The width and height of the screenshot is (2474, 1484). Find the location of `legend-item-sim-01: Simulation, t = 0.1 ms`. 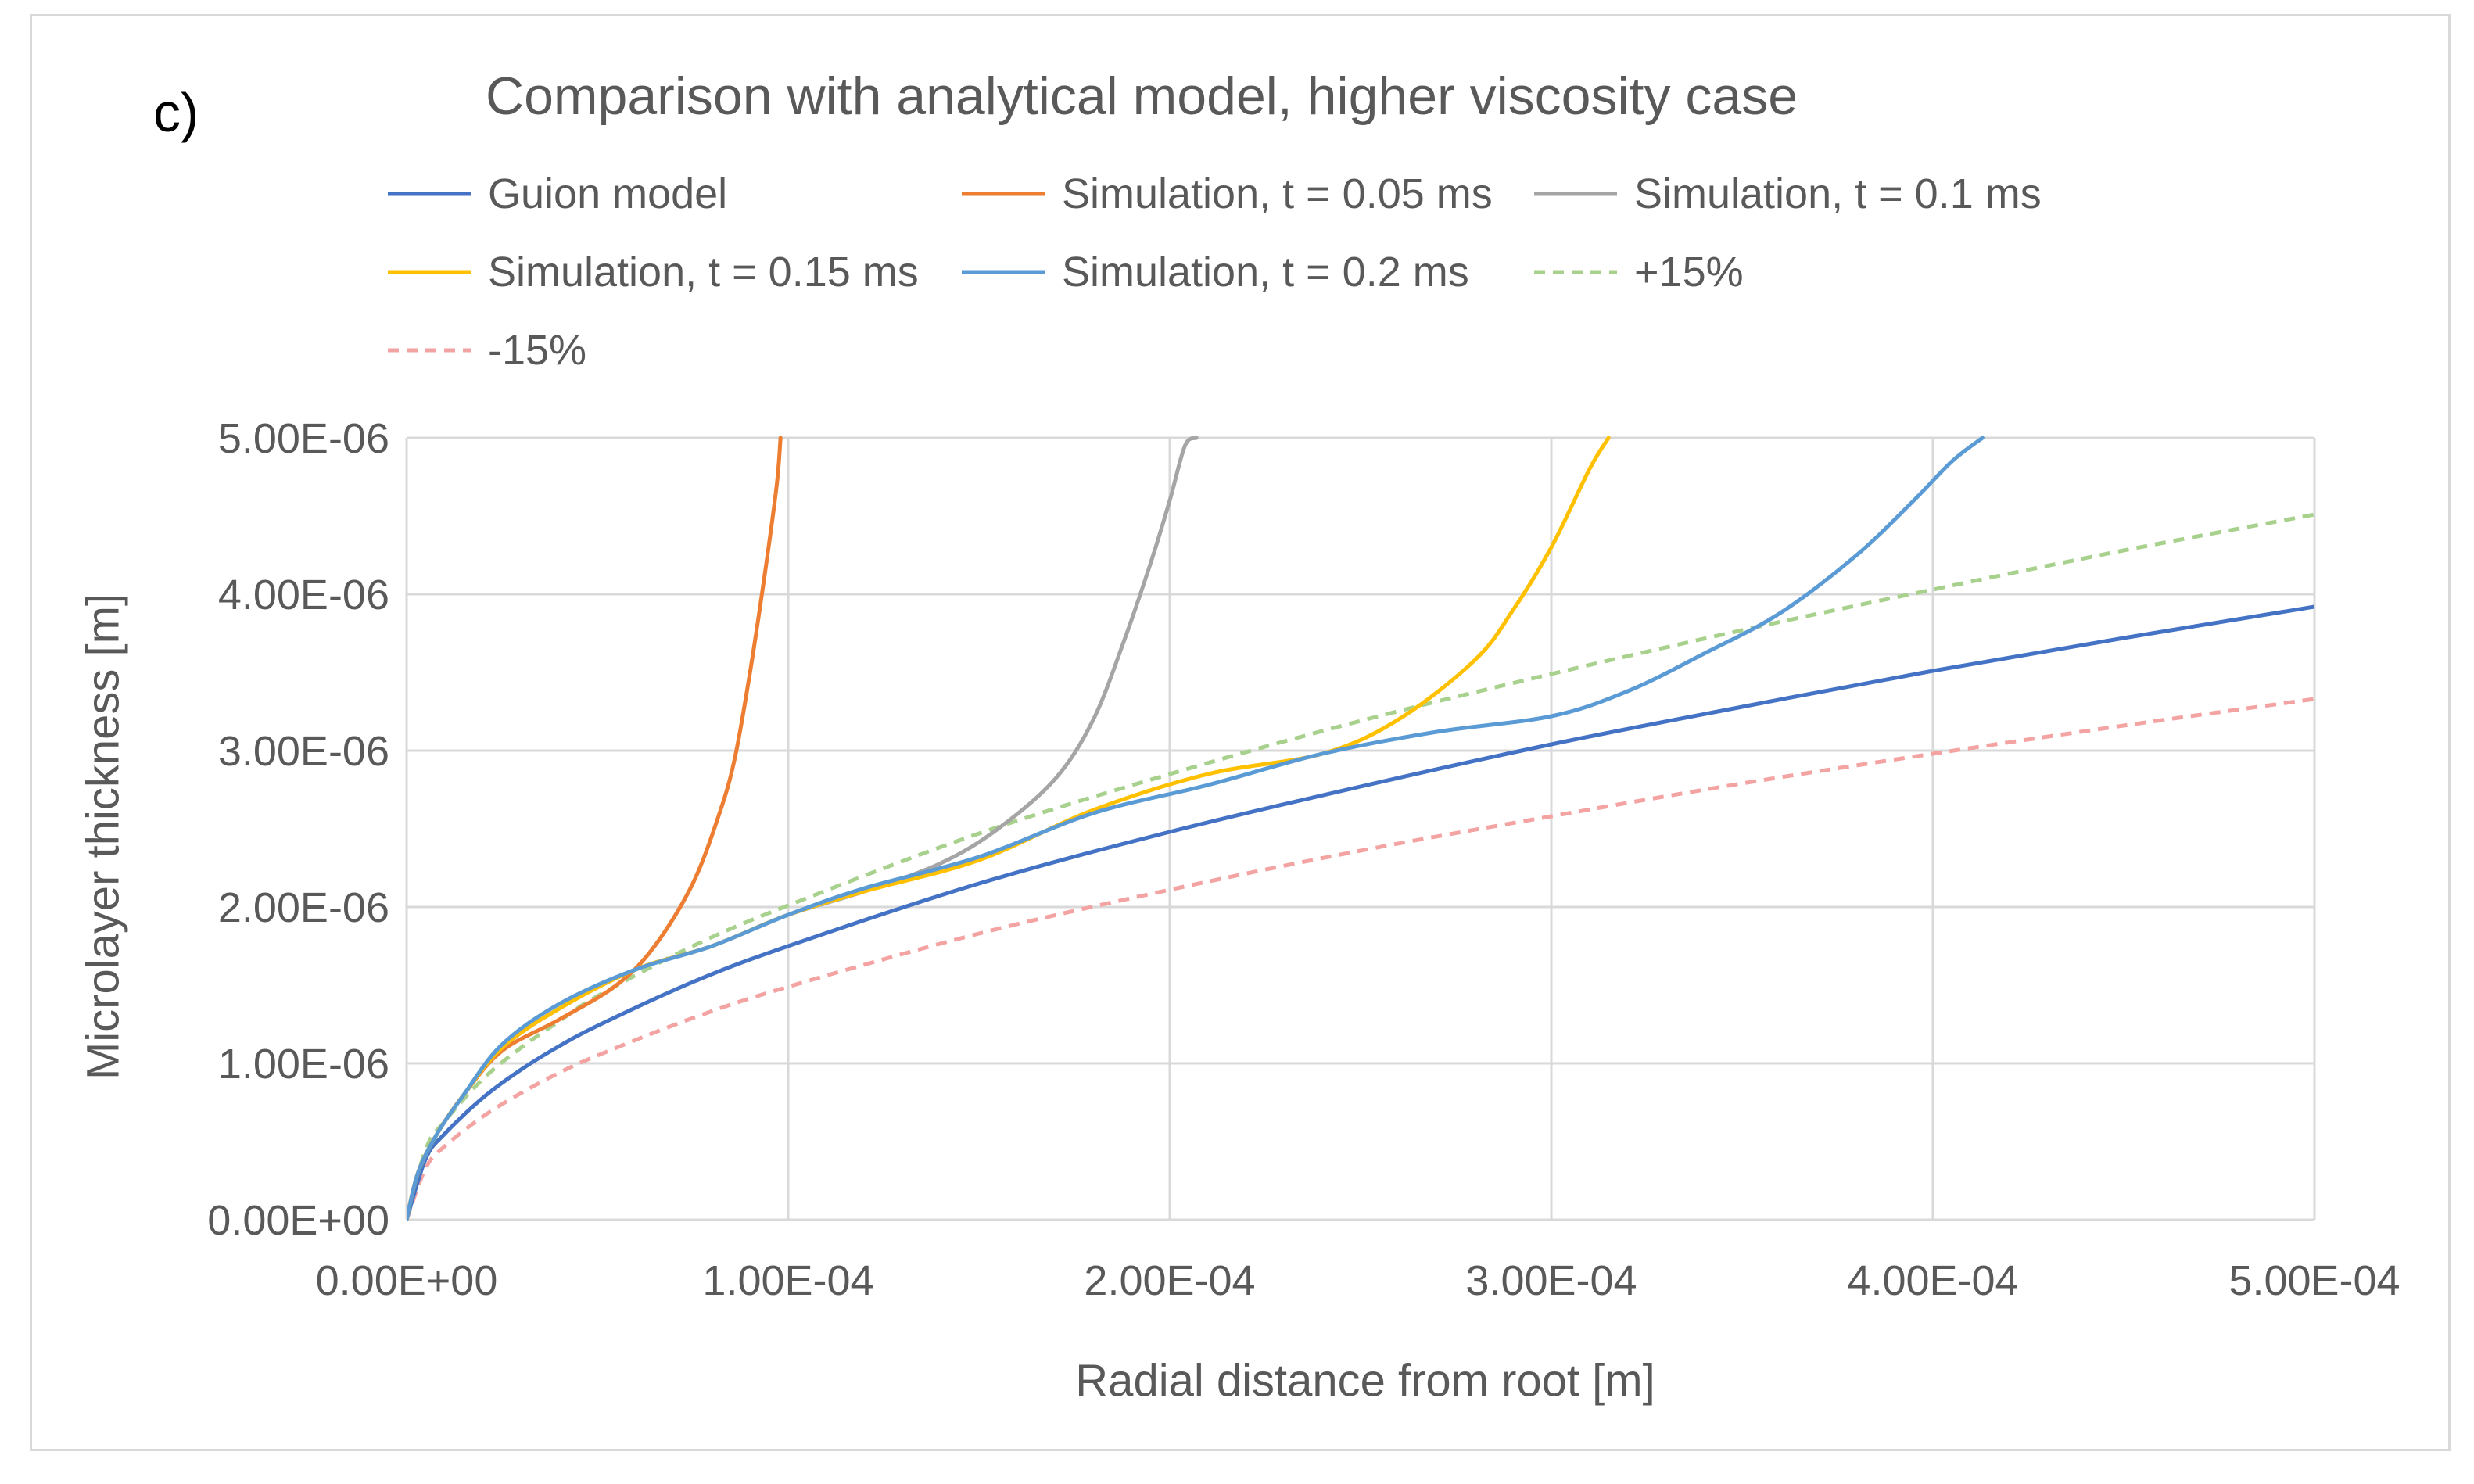

legend-item-sim-01: Simulation, t = 0.1 ms is located at coordinates (1788, 193).